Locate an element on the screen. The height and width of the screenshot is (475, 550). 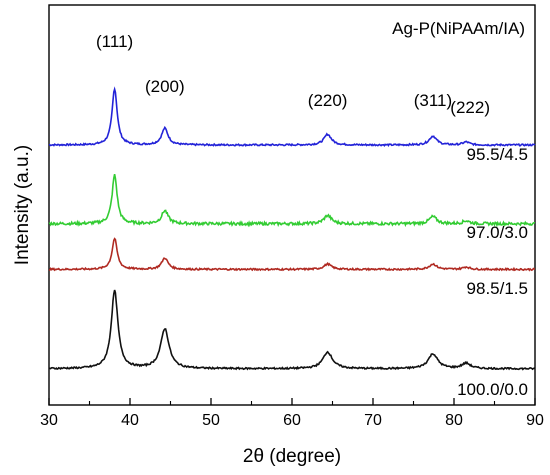
peak-label: (111) is located at coordinates (114, 41).